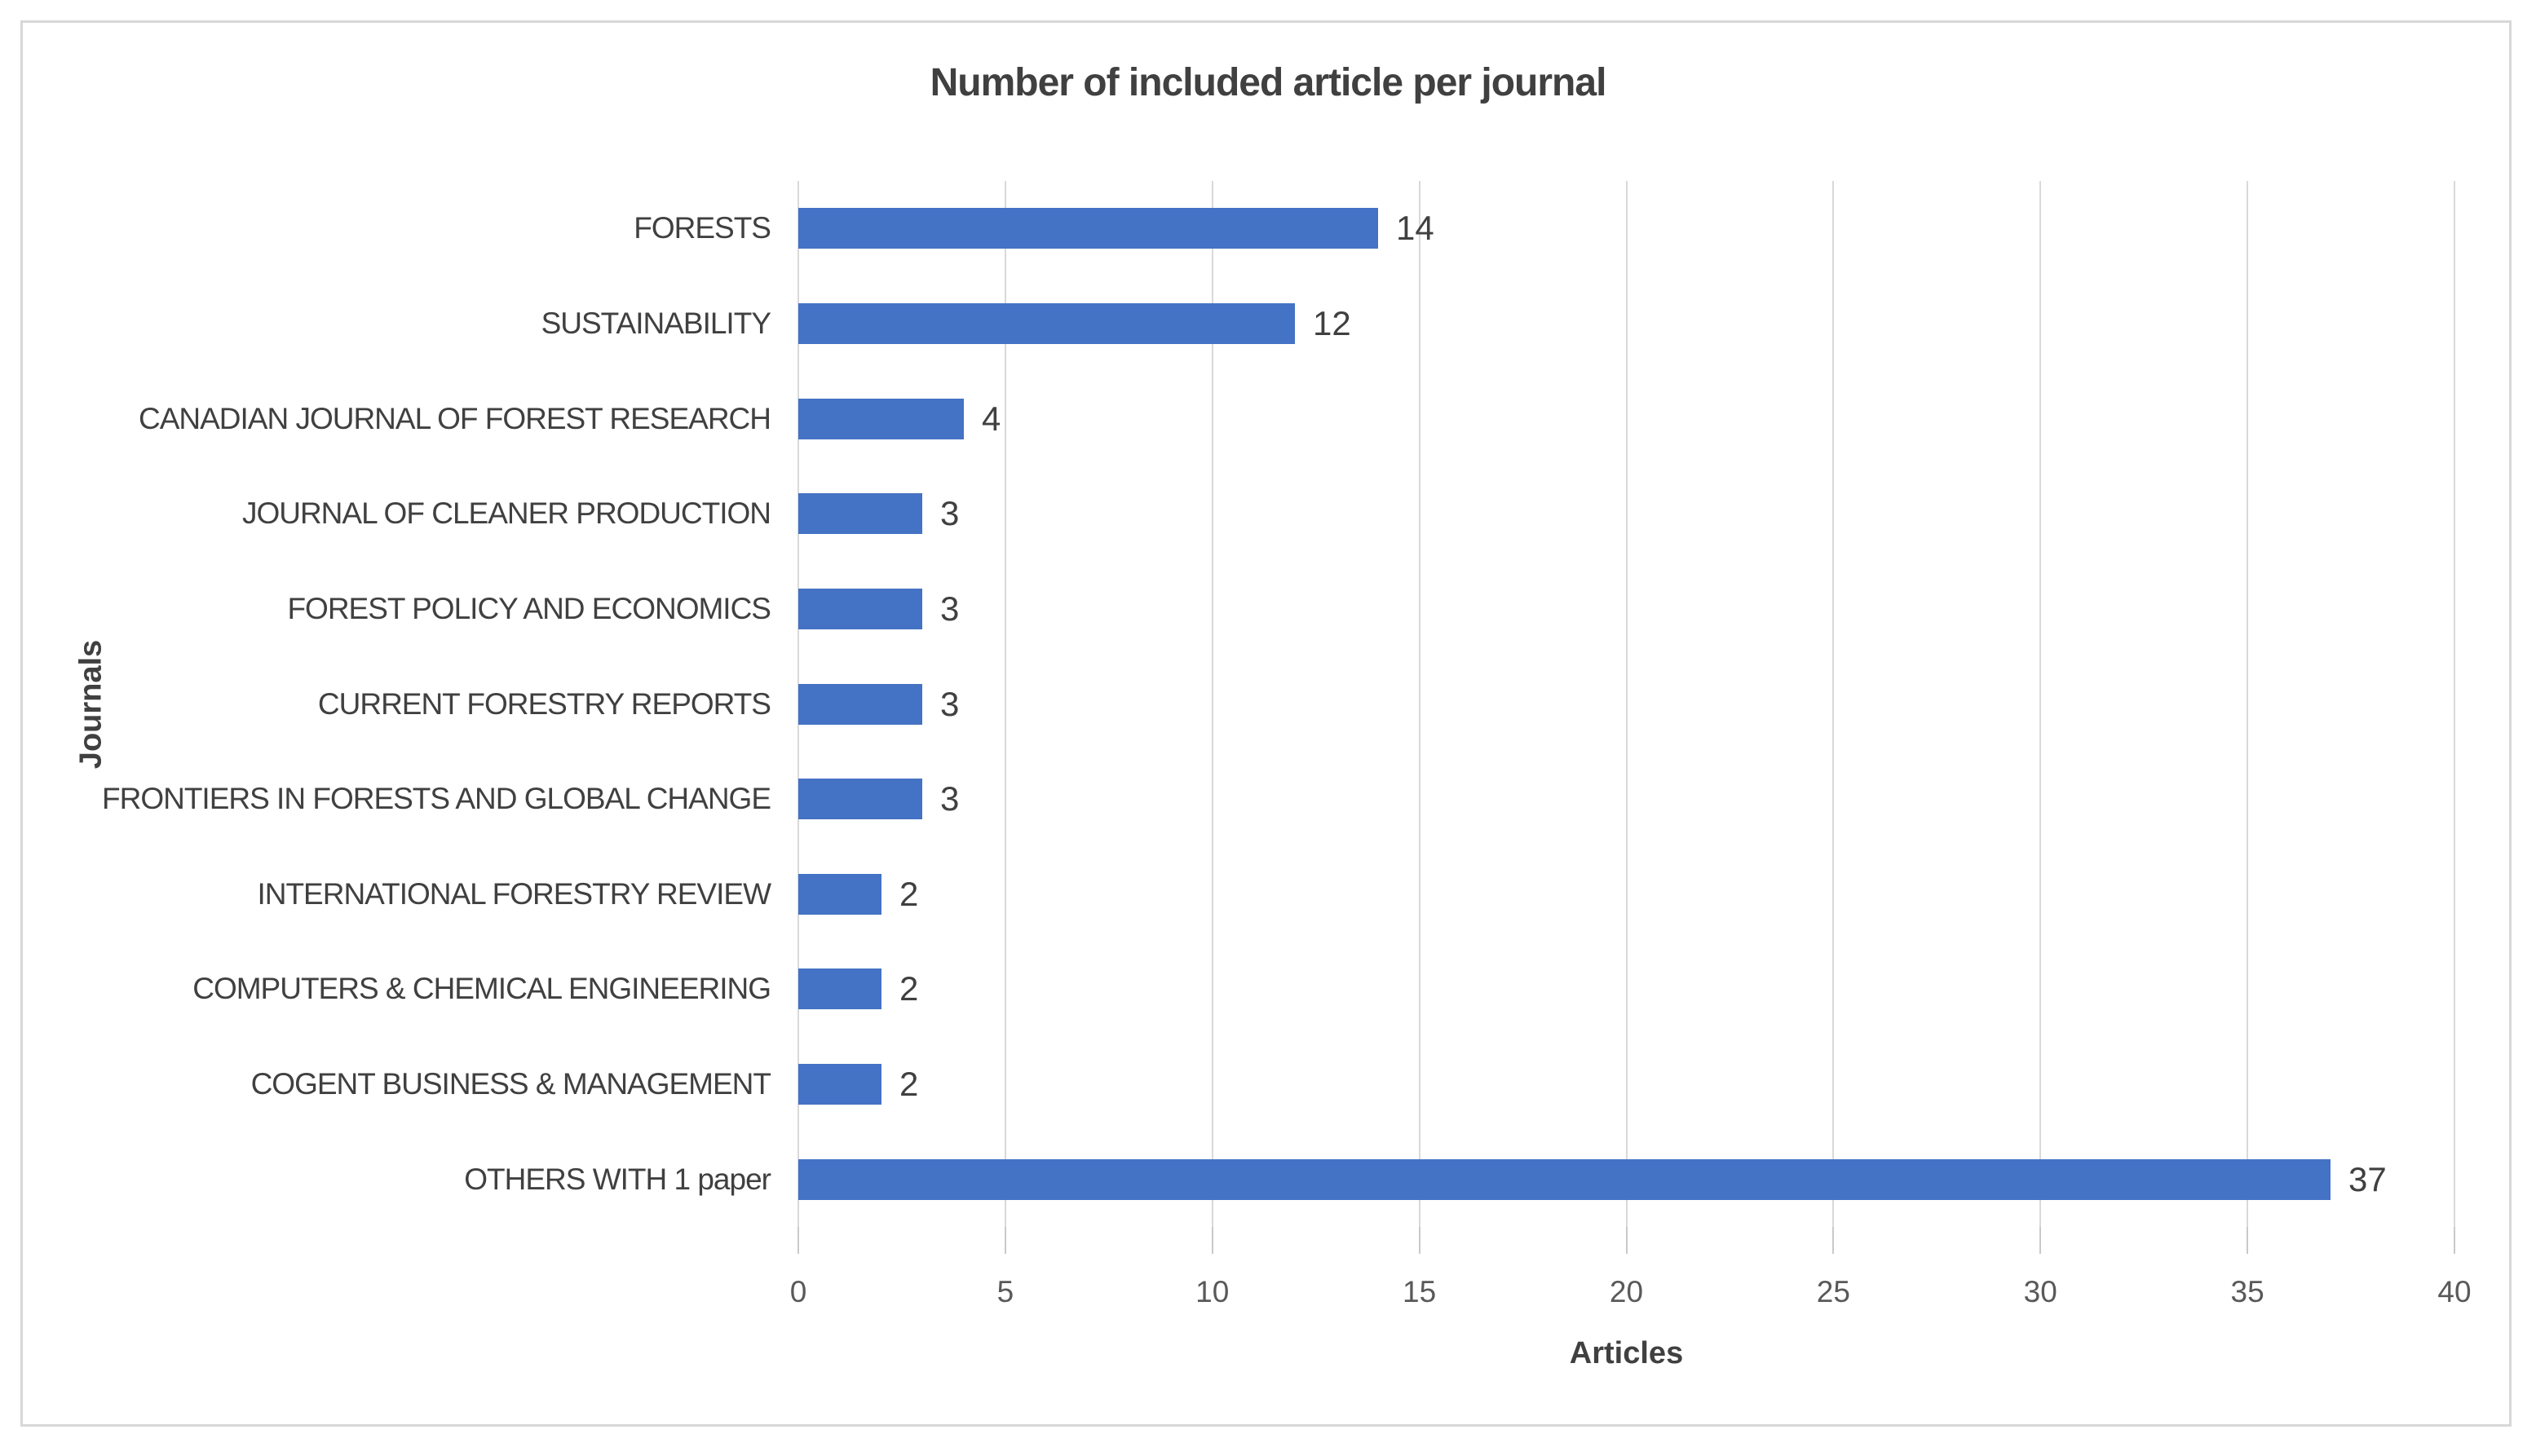  I want to click on x-tick-label: 0, so click(798, 1291).